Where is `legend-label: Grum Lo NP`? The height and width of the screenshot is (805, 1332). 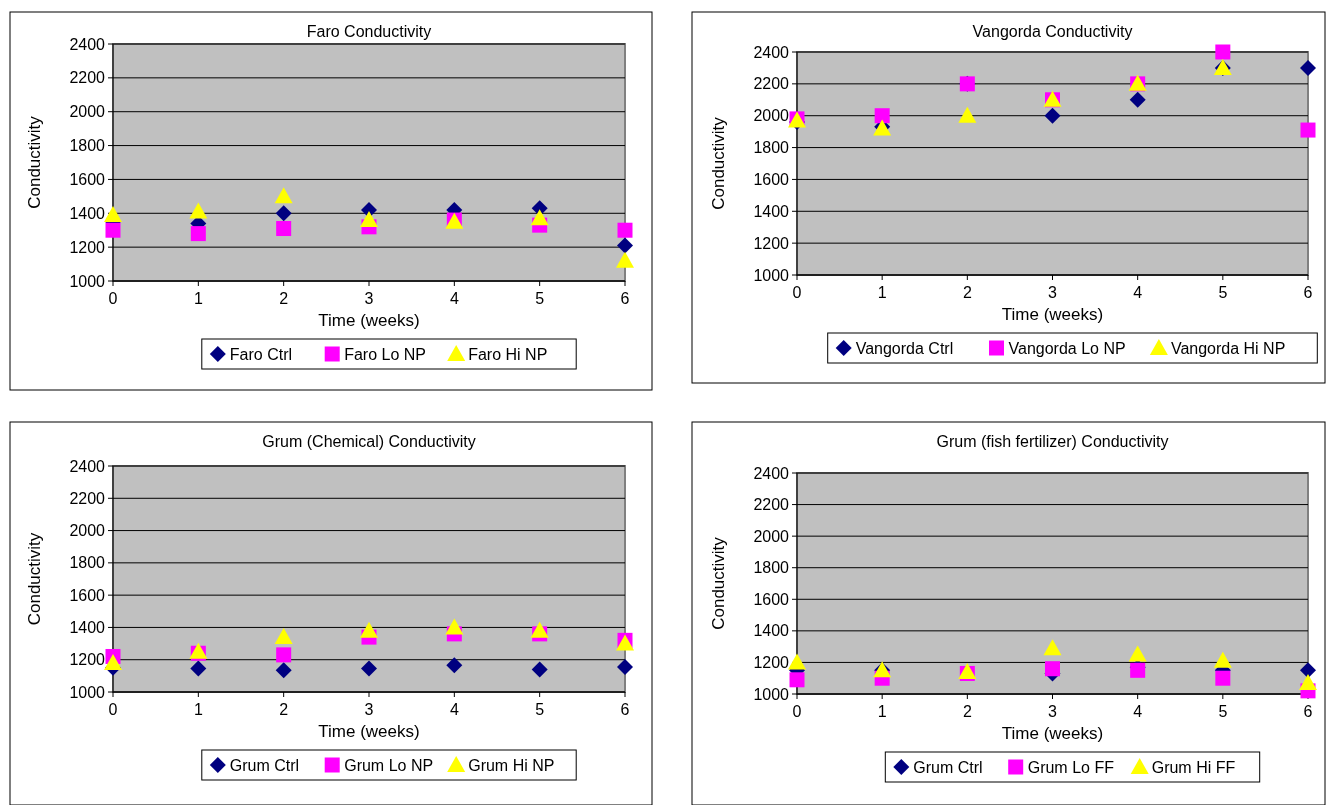
legend-label: Grum Lo NP is located at coordinates (389, 765).